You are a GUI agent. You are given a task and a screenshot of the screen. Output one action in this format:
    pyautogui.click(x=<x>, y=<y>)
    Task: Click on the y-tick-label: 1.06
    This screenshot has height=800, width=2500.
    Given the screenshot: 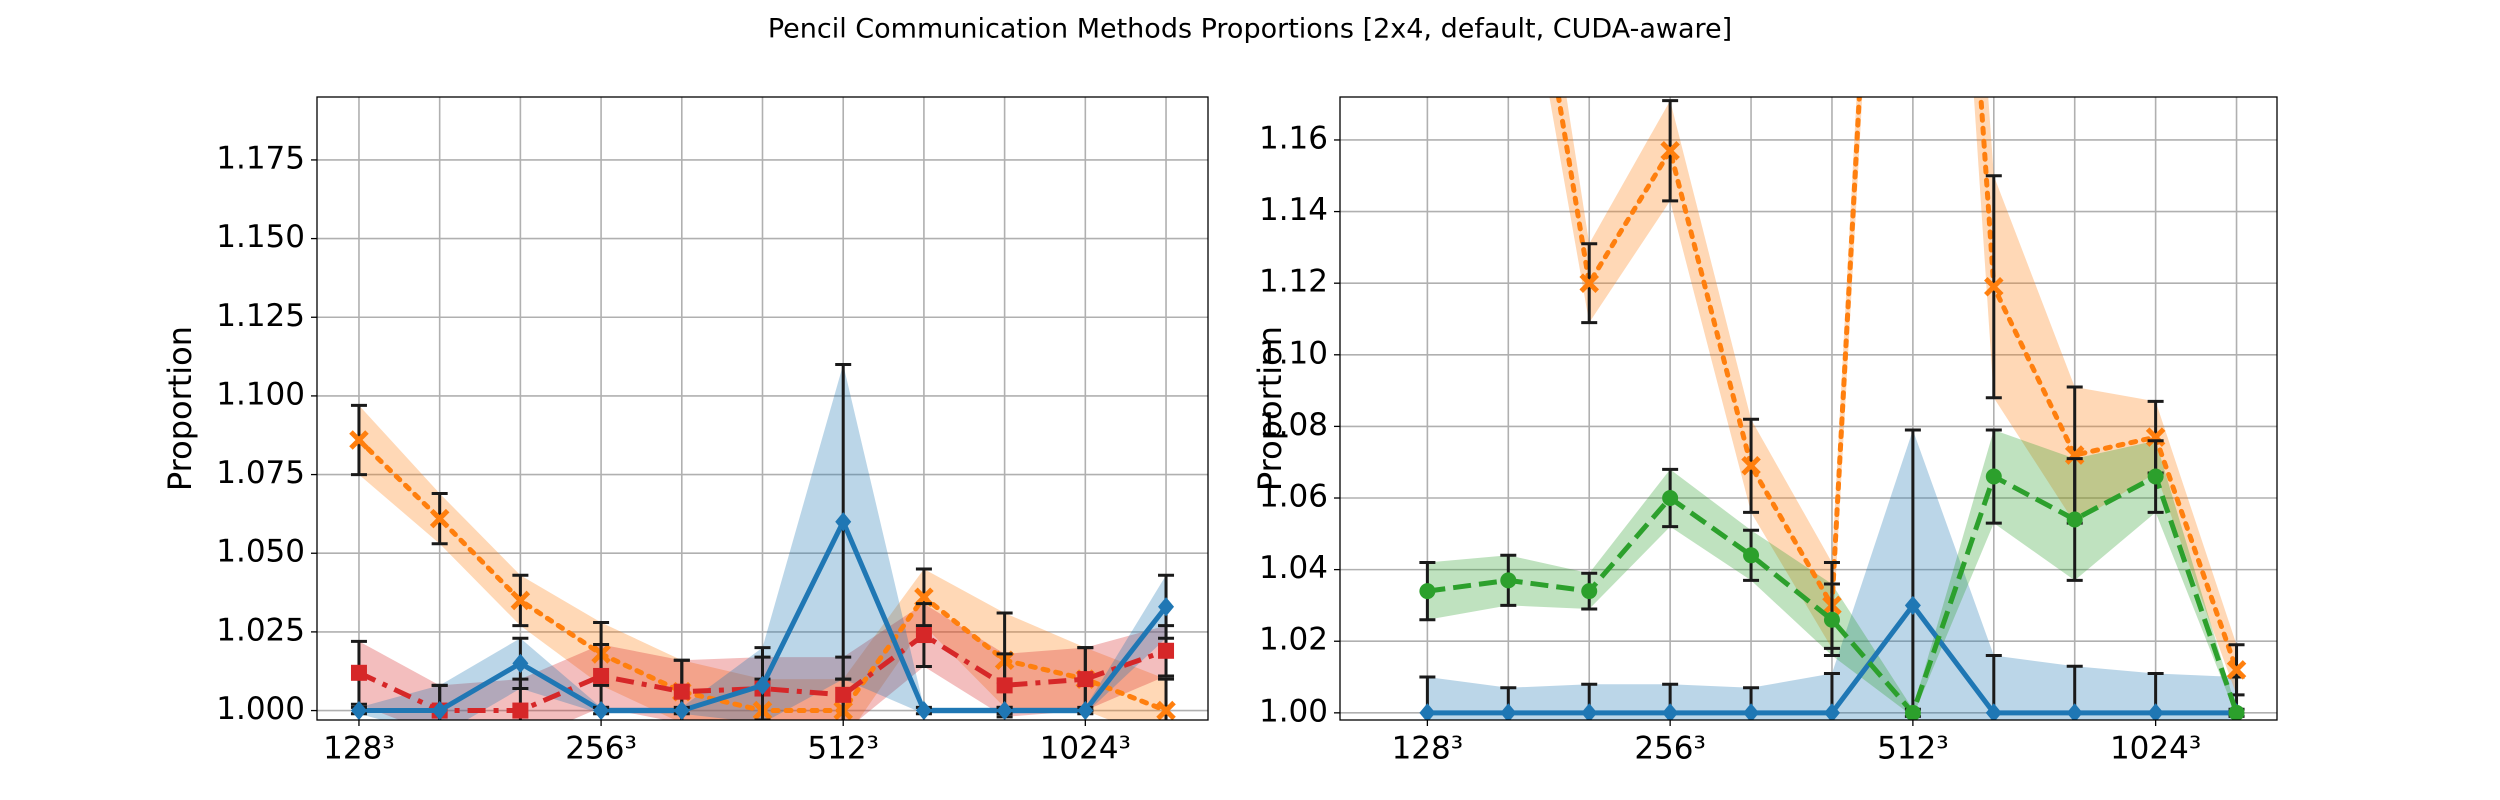 What is the action you would take?
    pyautogui.click(x=1293, y=497)
    